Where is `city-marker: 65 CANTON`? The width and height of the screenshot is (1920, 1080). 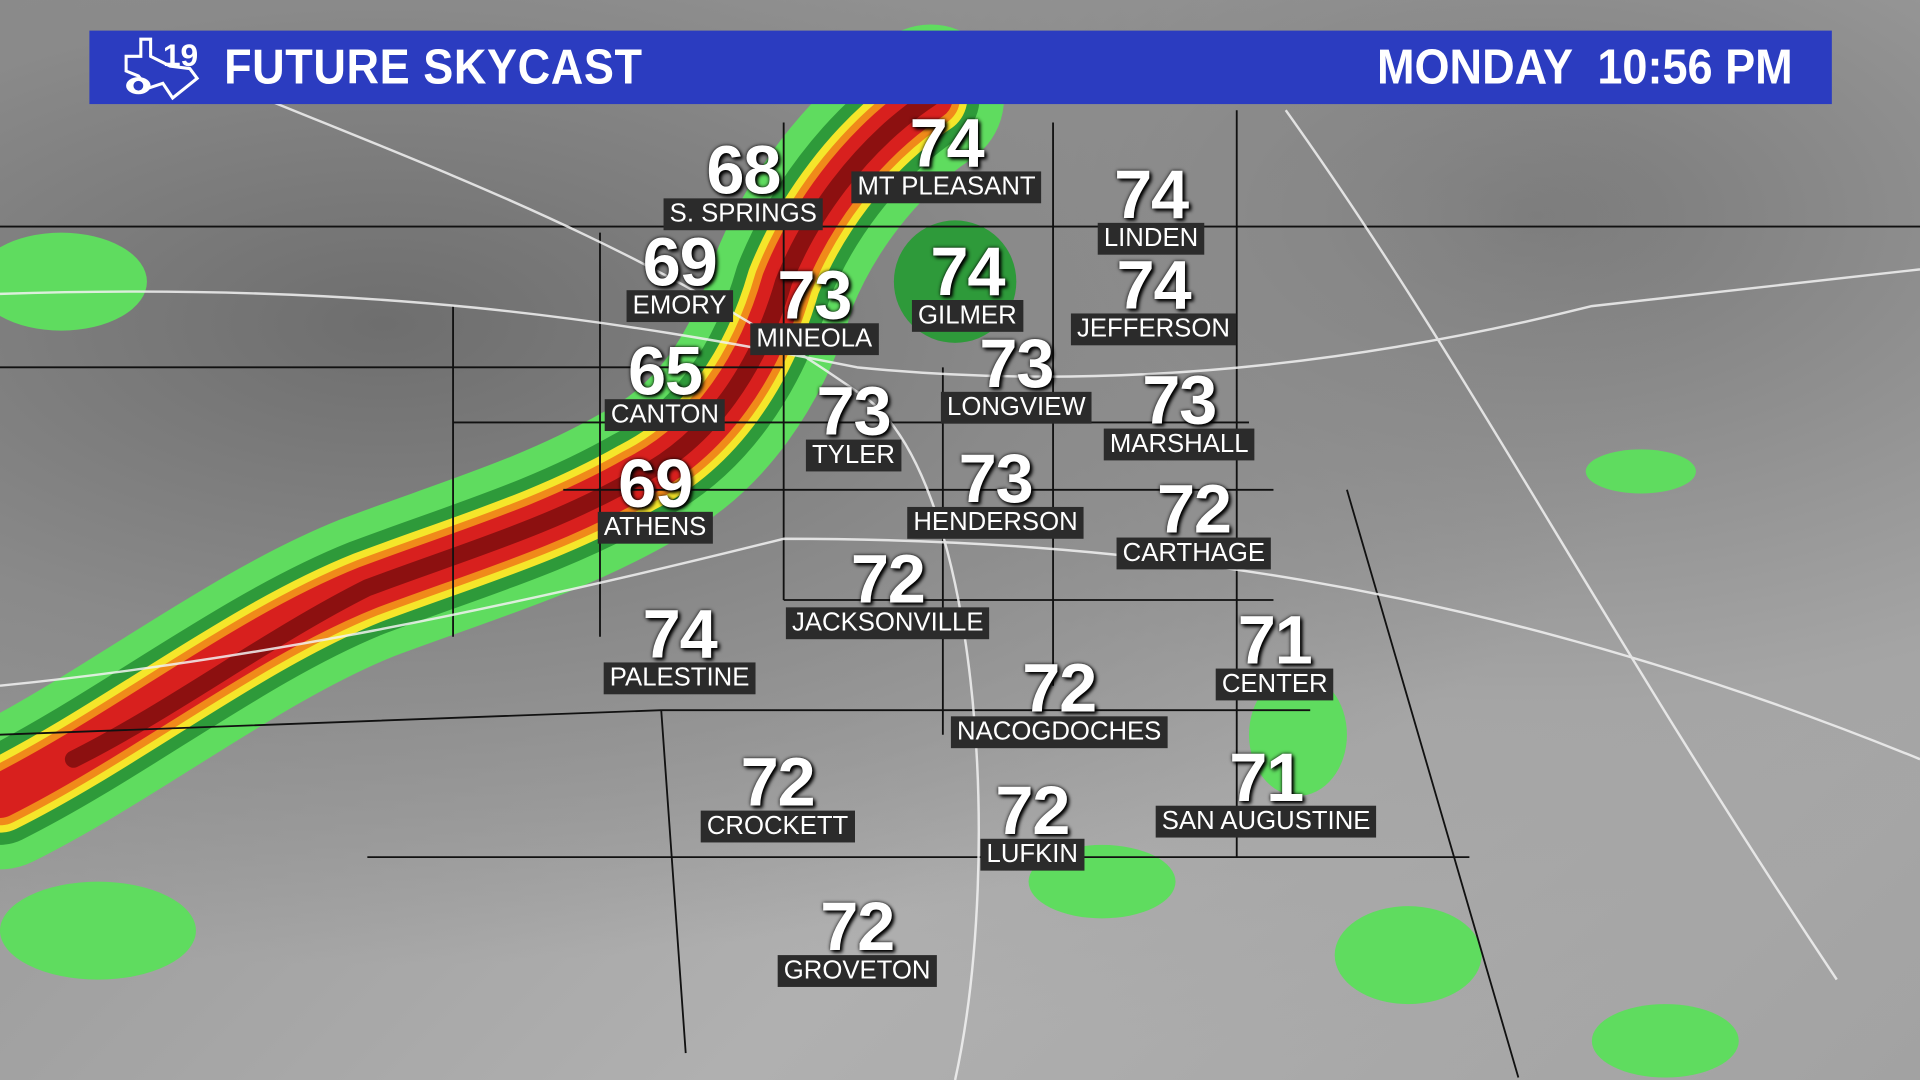 city-marker: 65 CANTON is located at coordinates (665, 381).